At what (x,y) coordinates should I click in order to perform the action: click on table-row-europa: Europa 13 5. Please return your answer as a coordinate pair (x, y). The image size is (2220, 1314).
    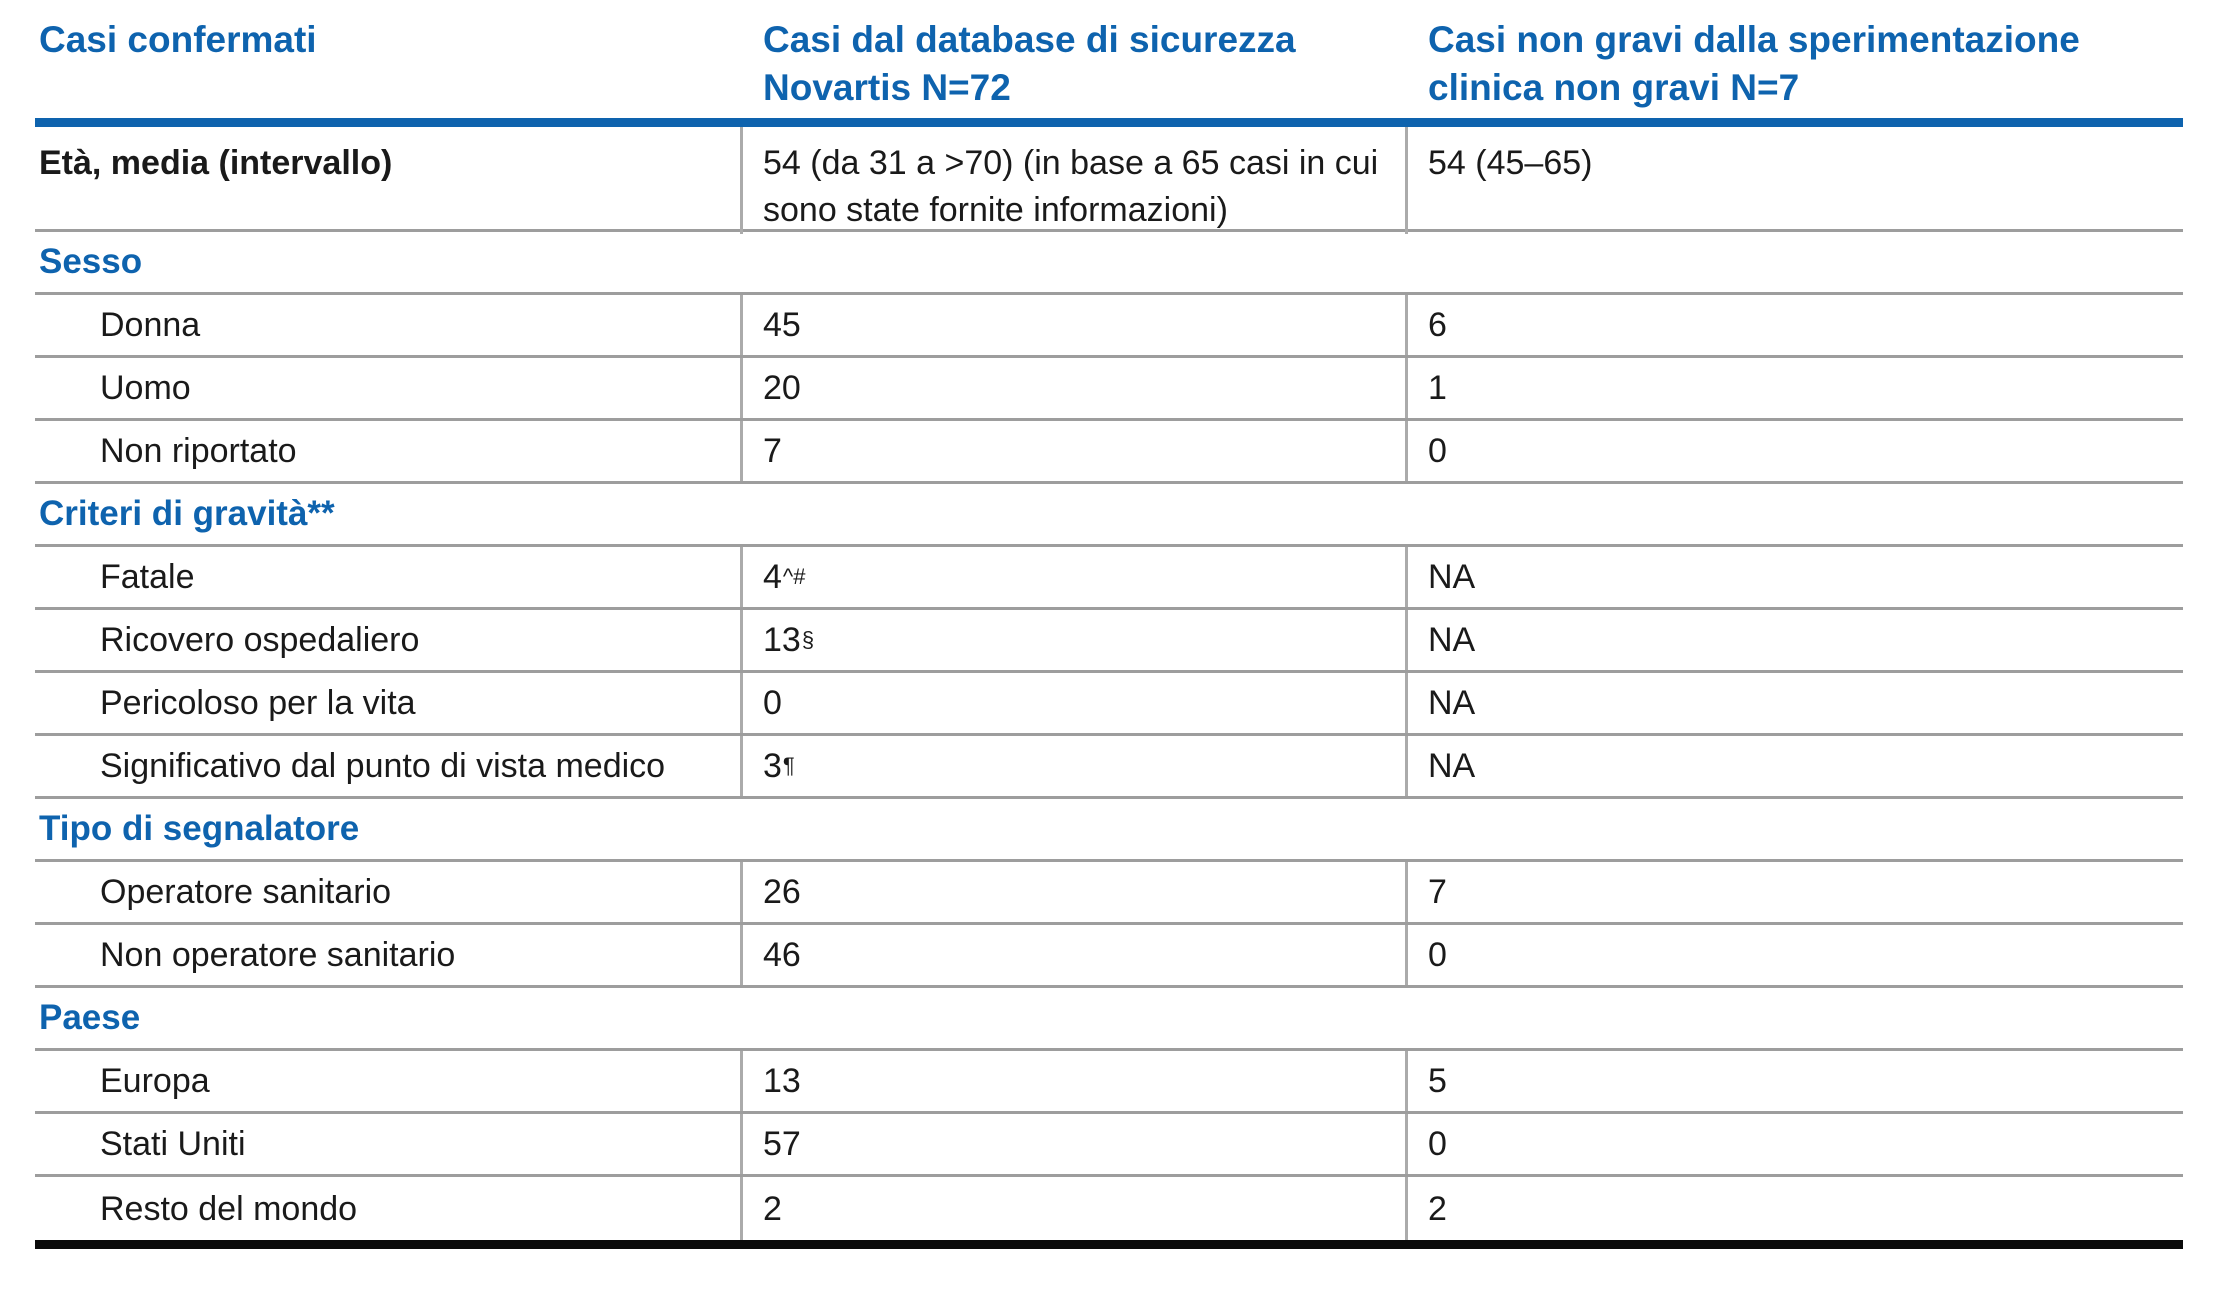
    Looking at the image, I should click on (1109, 1082).